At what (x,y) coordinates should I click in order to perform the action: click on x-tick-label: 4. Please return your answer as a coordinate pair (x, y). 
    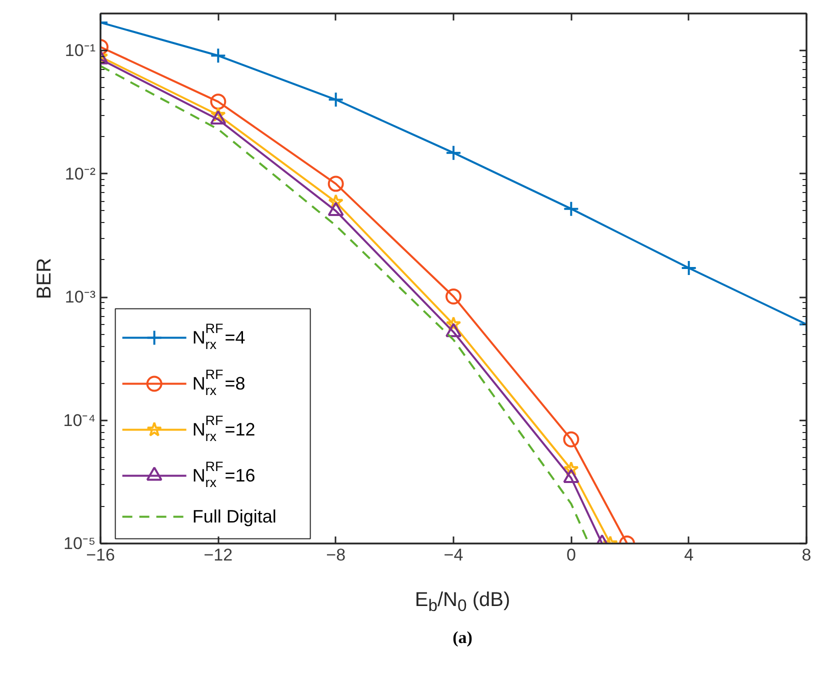
    Looking at the image, I should click on (689, 555).